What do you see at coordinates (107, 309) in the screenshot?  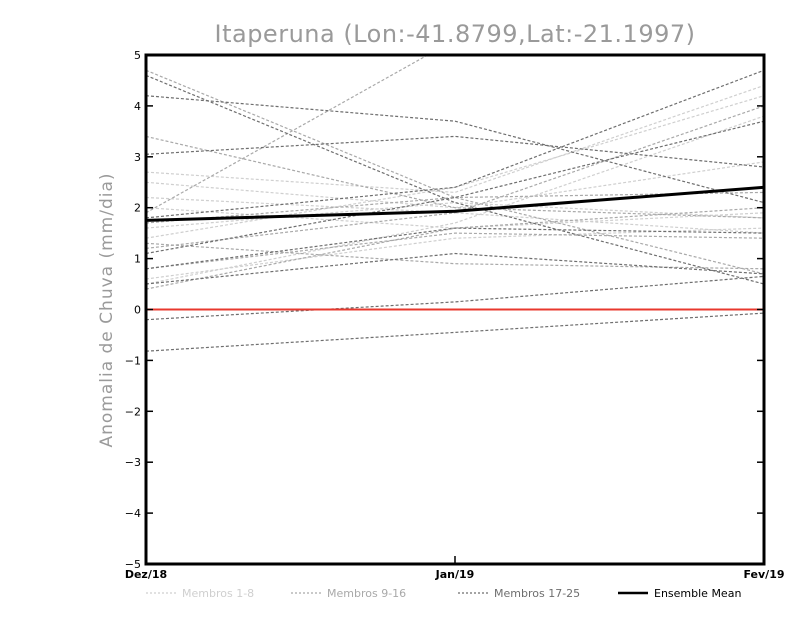 I see `y-axis-label: Anomalia de Chuva (mm/dia)` at bounding box center [107, 309].